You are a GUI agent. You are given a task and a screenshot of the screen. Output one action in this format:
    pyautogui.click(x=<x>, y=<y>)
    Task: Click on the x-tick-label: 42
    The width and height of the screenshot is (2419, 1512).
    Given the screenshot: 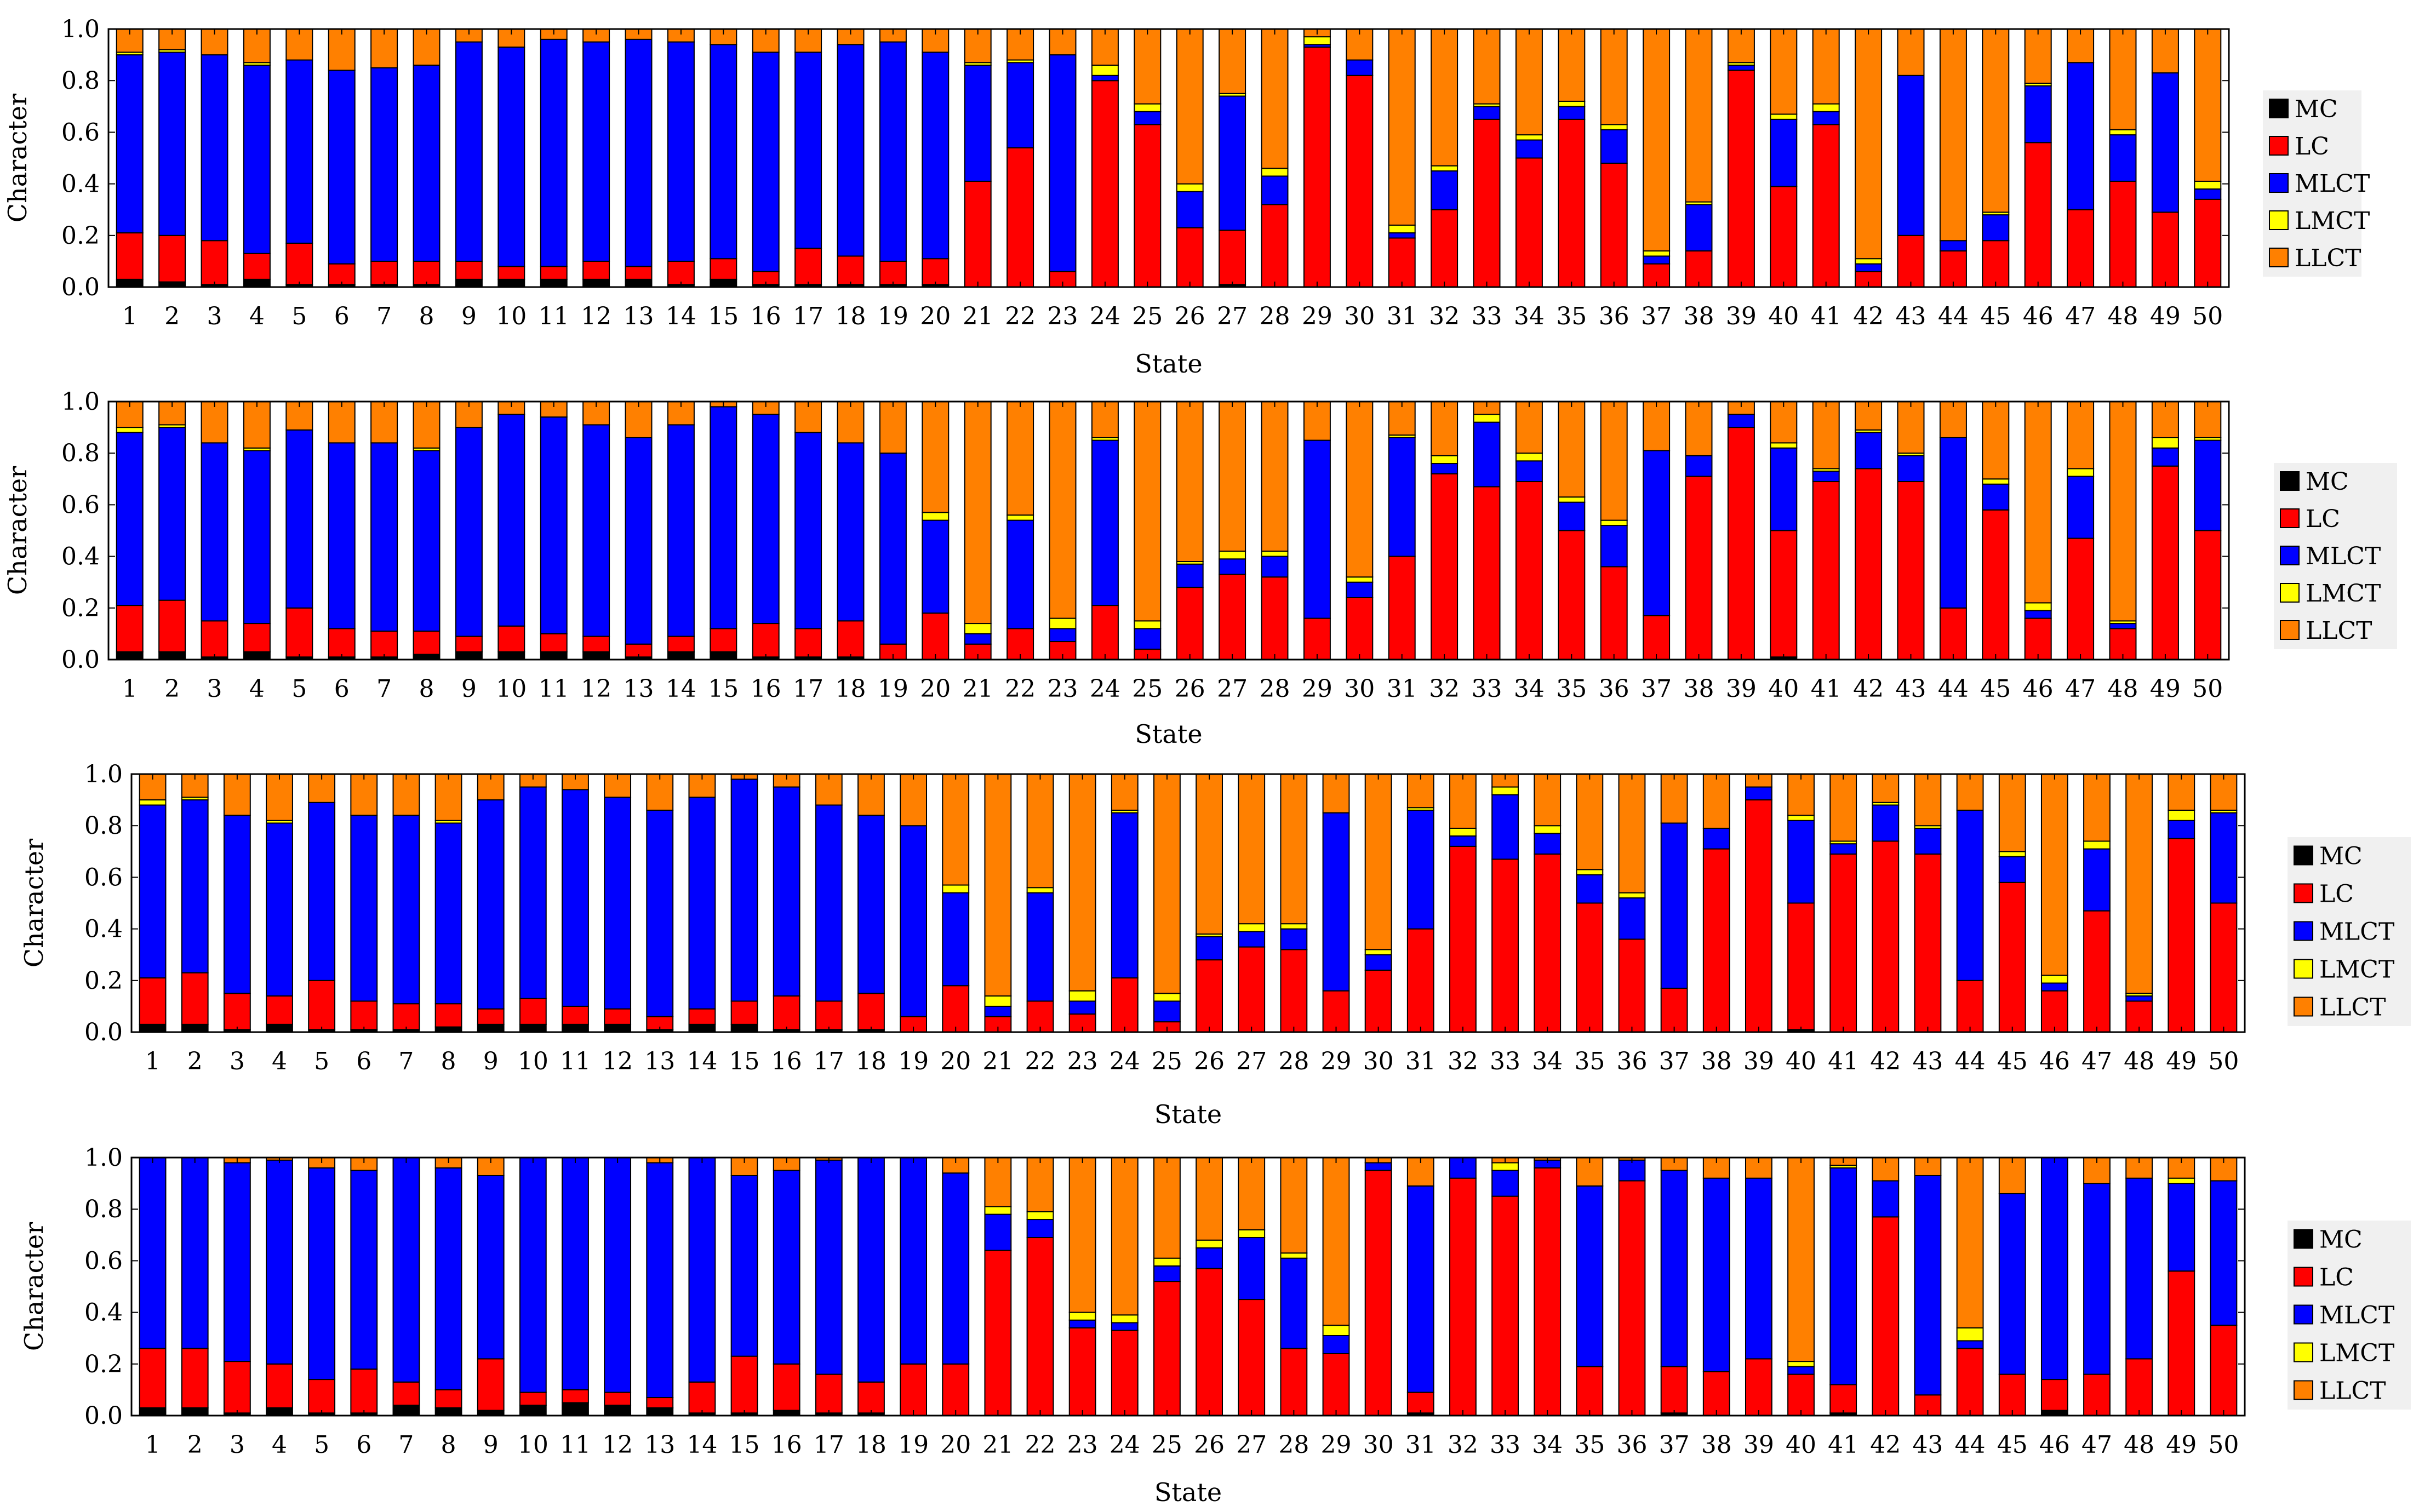 What is the action you would take?
    pyautogui.click(x=1886, y=1061)
    